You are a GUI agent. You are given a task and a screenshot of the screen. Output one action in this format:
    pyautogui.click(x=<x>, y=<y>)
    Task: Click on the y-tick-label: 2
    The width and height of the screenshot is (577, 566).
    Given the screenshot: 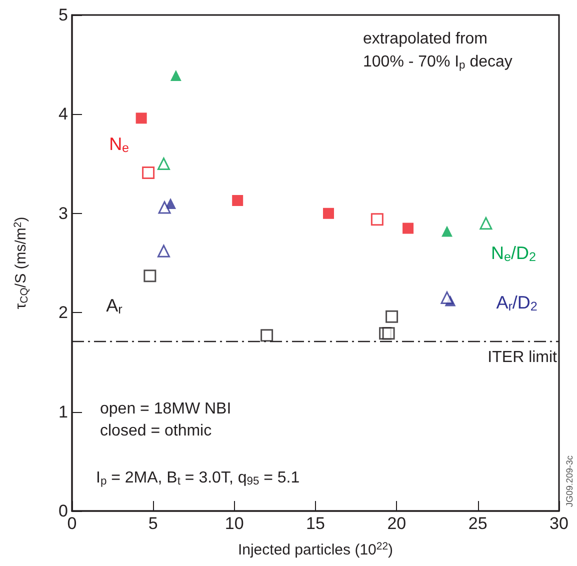 What is the action you would take?
    pyautogui.click(x=63, y=312)
    